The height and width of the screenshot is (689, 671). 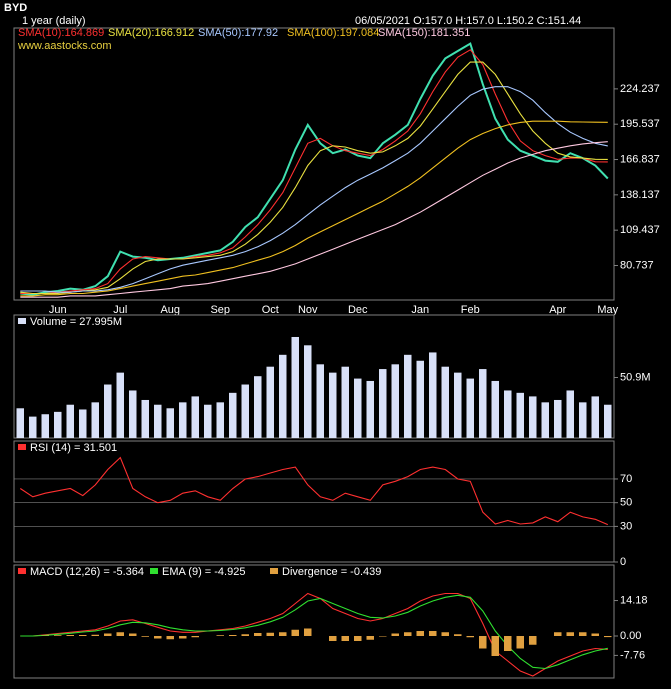 What do you see at coordinates (76, 322) in the screenshot?
I see `legend-label: Volume = 27.995M` at bounding box center [76, 322].